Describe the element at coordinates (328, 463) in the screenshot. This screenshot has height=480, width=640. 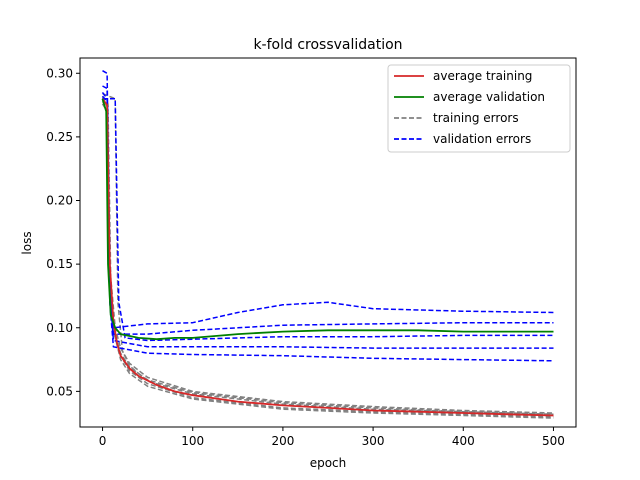
I see `x-axis-label: epoch` at that location.